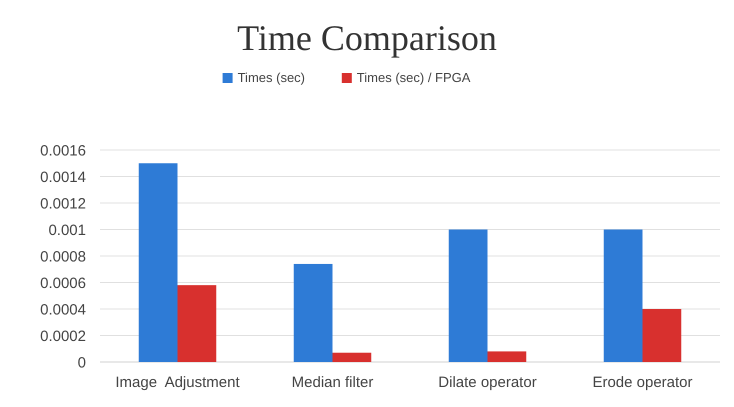  What do you see at coordinates (333, 382) in the screenshot?
I see `x-tick-label: Median filter` at bounding box center [333, 382].